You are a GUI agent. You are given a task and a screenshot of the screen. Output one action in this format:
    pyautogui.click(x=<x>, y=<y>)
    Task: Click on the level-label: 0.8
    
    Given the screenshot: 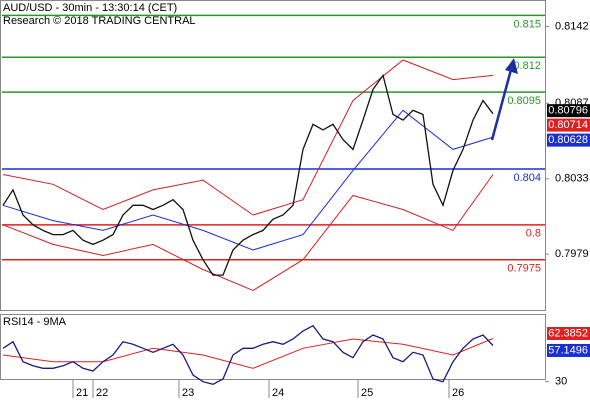 What is the action you would take?
    pyautogui.click(x=533, y=234)
    